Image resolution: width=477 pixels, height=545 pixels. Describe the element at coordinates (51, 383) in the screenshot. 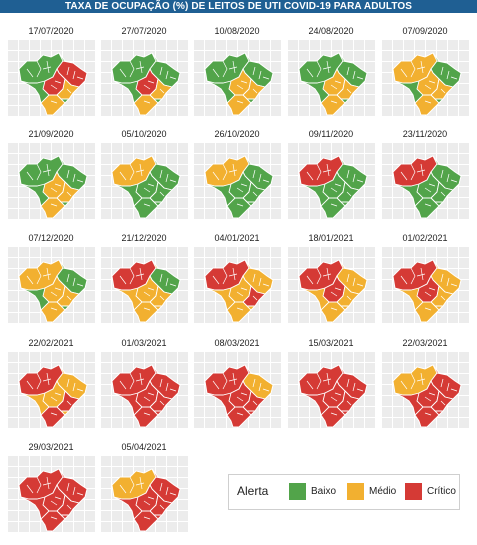

I see `map-panel: 22/02/2021` at that location.